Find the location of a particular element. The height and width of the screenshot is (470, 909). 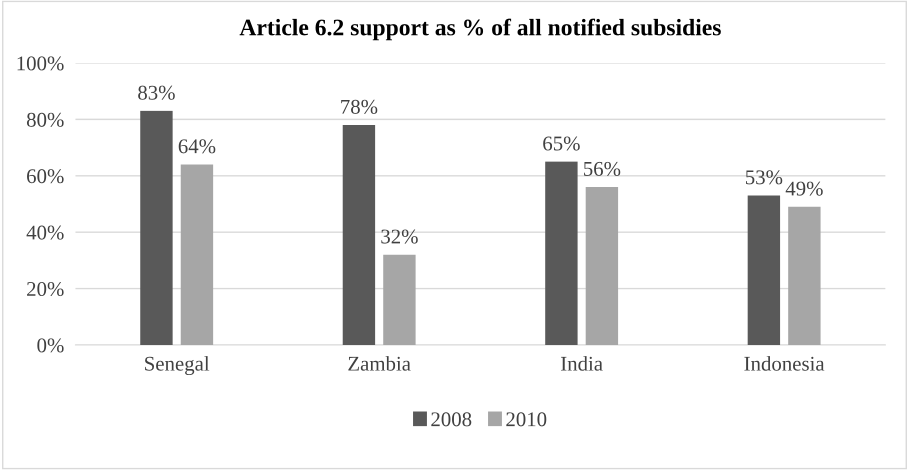

y-tick-label: 100% is located at coordinates (41, 63).